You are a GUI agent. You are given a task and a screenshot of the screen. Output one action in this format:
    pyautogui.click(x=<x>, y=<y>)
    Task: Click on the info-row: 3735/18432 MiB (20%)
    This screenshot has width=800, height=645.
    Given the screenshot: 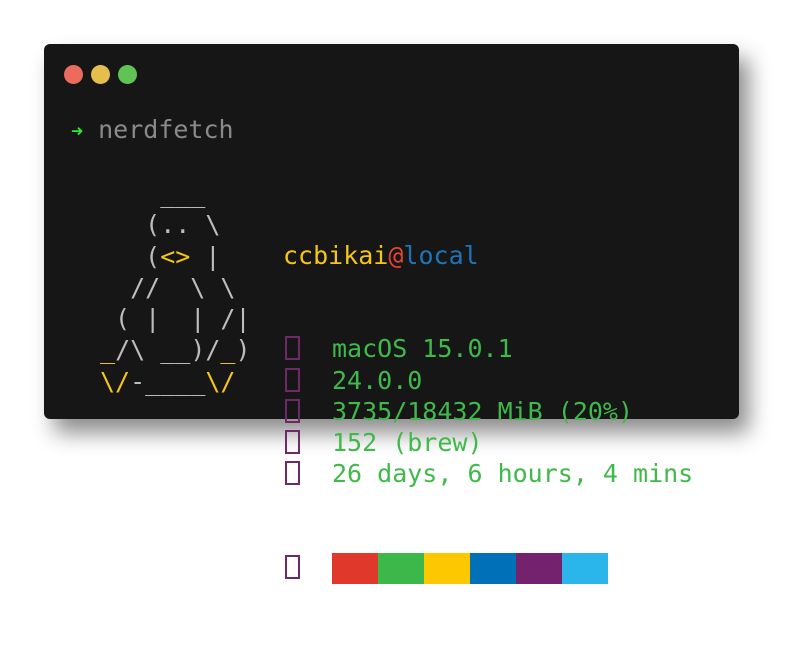 What is the action you would take?
    pyautogui.click(x=488, y=411)
    